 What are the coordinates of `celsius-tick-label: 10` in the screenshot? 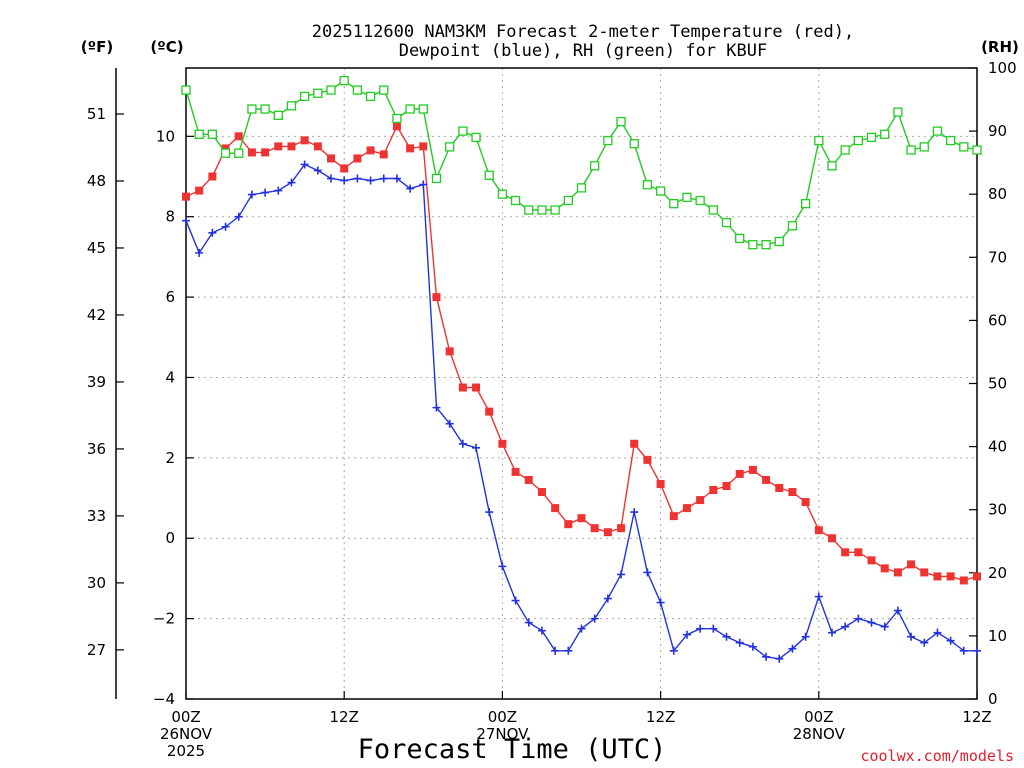 It's located at (165, 136).